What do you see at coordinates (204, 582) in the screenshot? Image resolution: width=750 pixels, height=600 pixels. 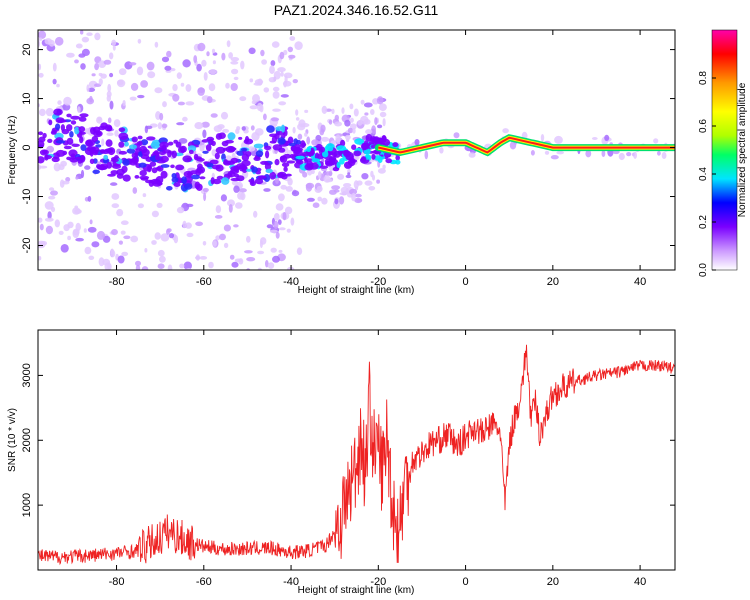 I see `x-tick-label: -60` at bounding box center [204, 582].